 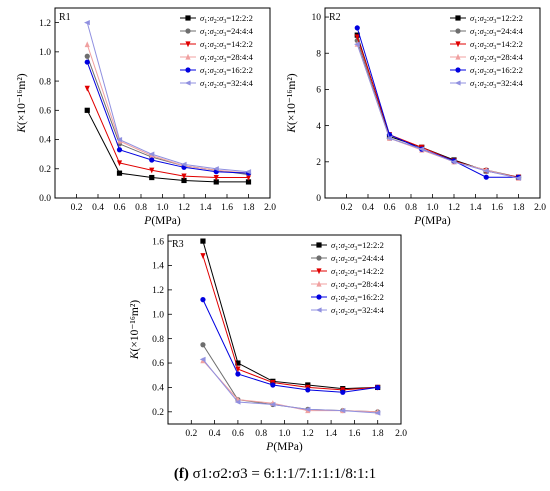 I want to click on panel-label: R2, so click(x=335, y=17).